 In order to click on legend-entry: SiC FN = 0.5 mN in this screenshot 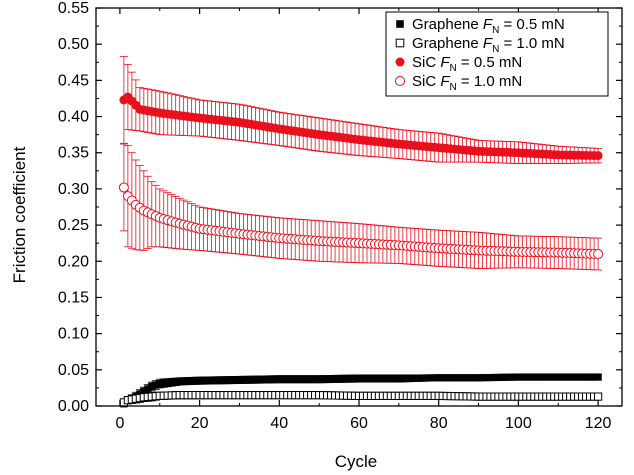, I will do `click(467, 64)`.